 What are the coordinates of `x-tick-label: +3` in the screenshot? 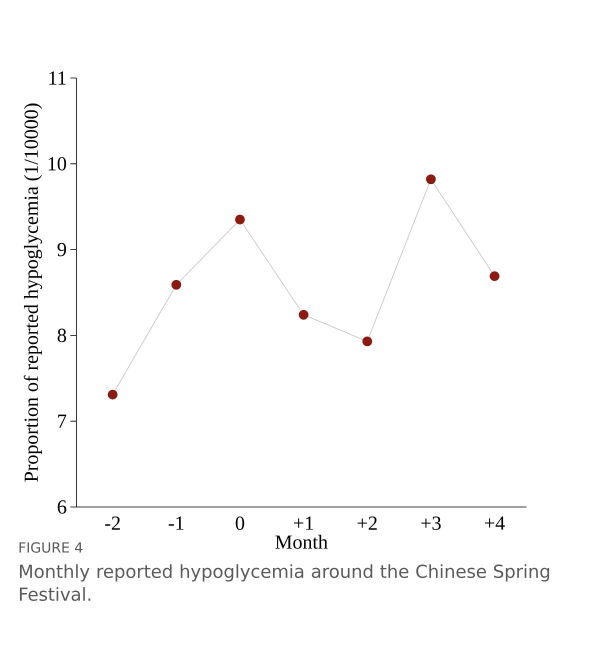 It's located at (431, 523).